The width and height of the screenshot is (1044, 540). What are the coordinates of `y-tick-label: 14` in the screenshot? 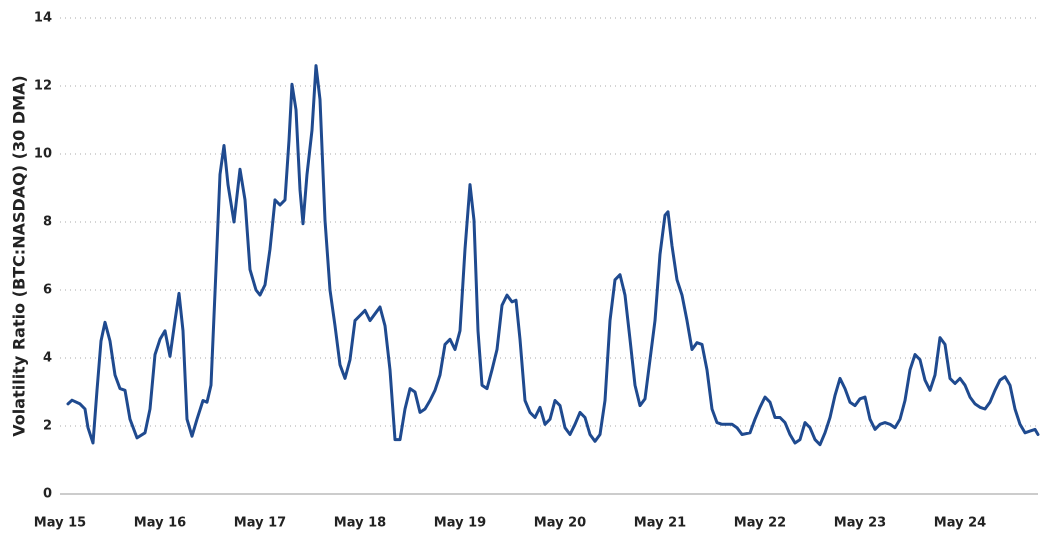 It's located at (43, 18).